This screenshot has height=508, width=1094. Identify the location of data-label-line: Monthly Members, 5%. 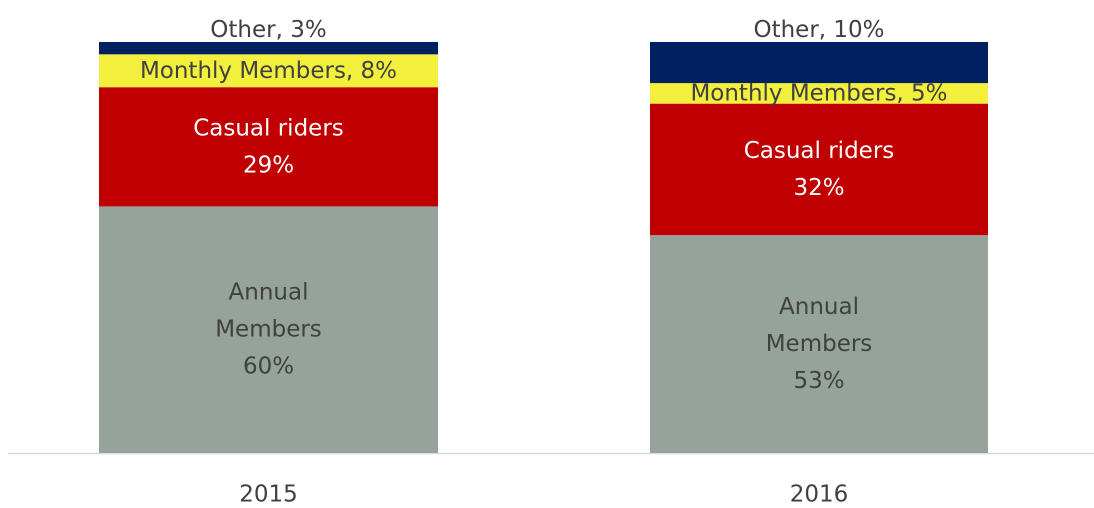
(818, 93).